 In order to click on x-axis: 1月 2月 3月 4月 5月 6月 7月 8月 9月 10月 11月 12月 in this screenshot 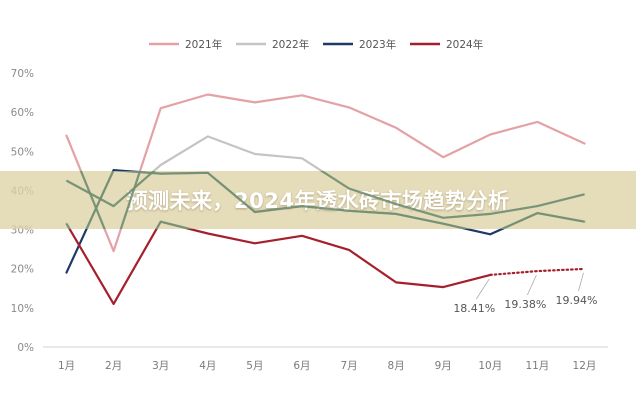, I will do `click(325, 359)`.